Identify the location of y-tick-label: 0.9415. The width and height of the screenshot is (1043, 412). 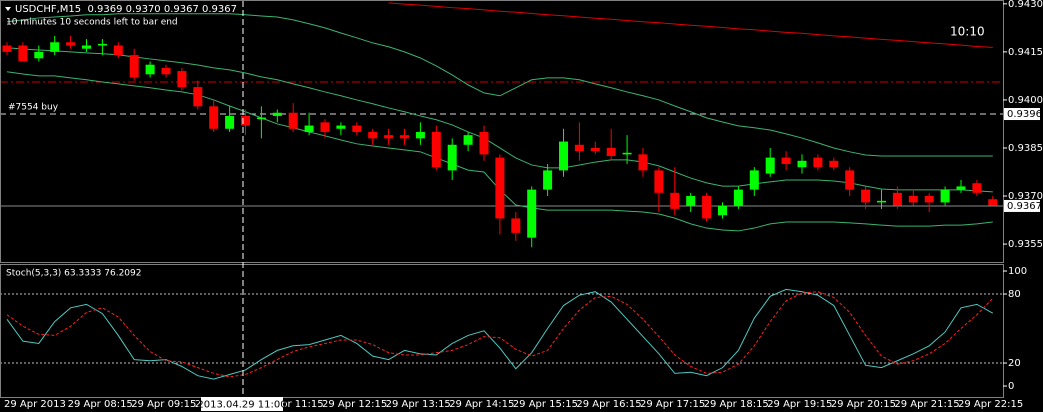
(1025, 52).